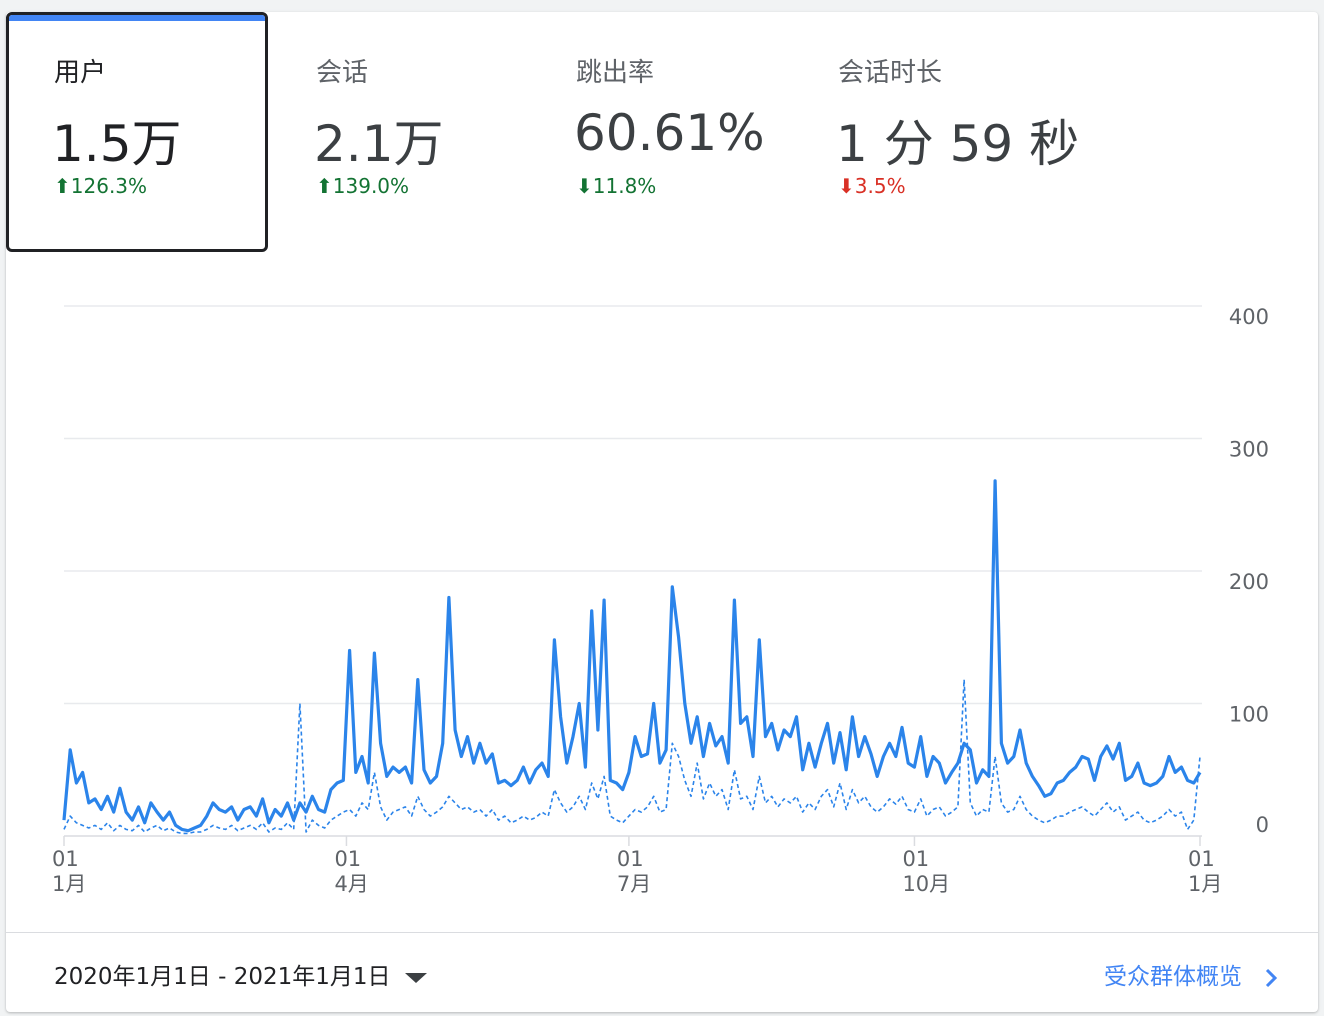 The width and height of the screenshot is (1324, 1016). I want to click on metric-change: ⬆126.3%, so click(101, 186).